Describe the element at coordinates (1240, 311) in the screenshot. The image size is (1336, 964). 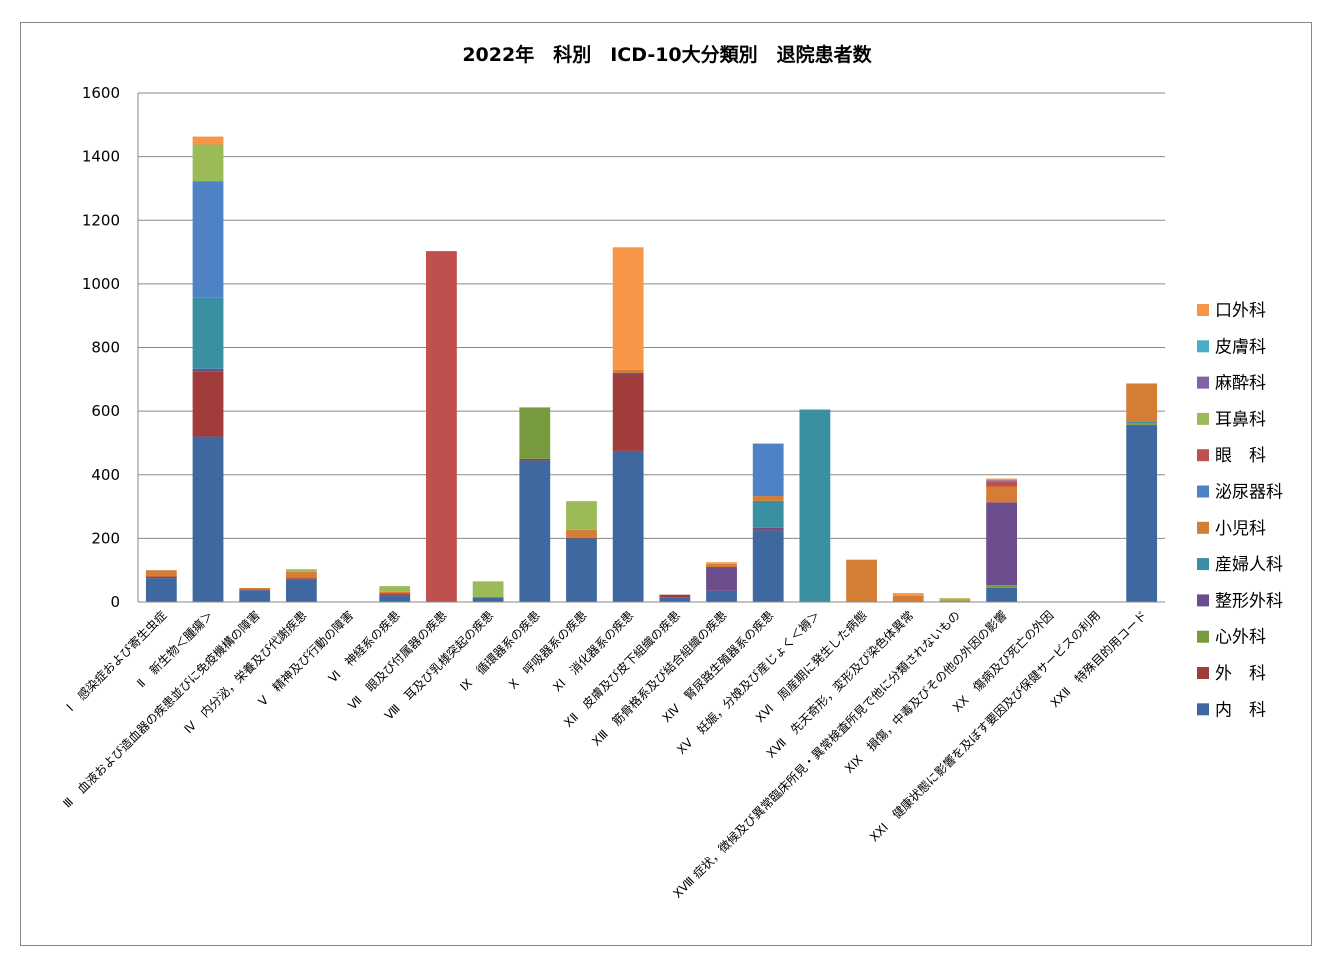
I see `legend-label: 口外科` at that location.